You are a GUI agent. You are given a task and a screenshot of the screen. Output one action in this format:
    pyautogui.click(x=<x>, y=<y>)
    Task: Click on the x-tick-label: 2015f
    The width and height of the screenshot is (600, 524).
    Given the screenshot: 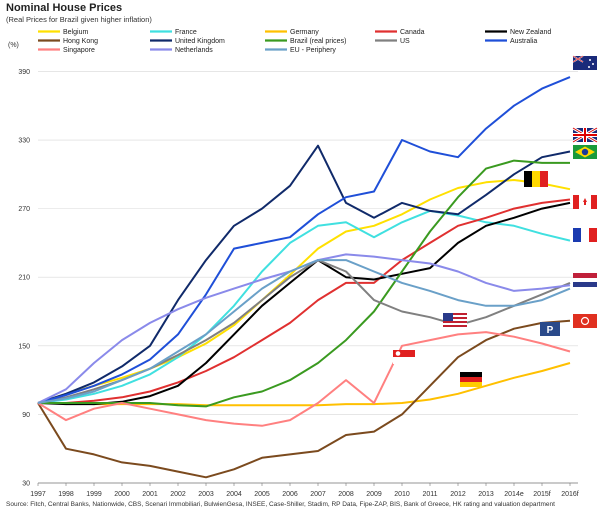 What is the action you would take?
    pyautogui.click(x=542, y=494)
    